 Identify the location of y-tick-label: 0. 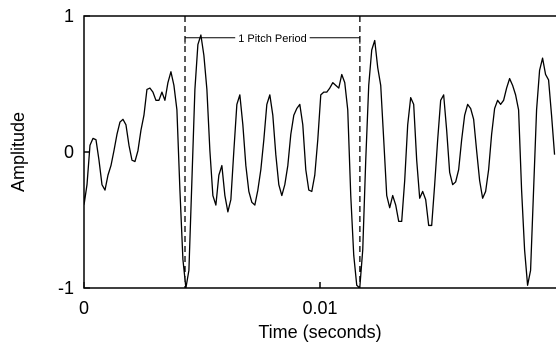
(69, 152).